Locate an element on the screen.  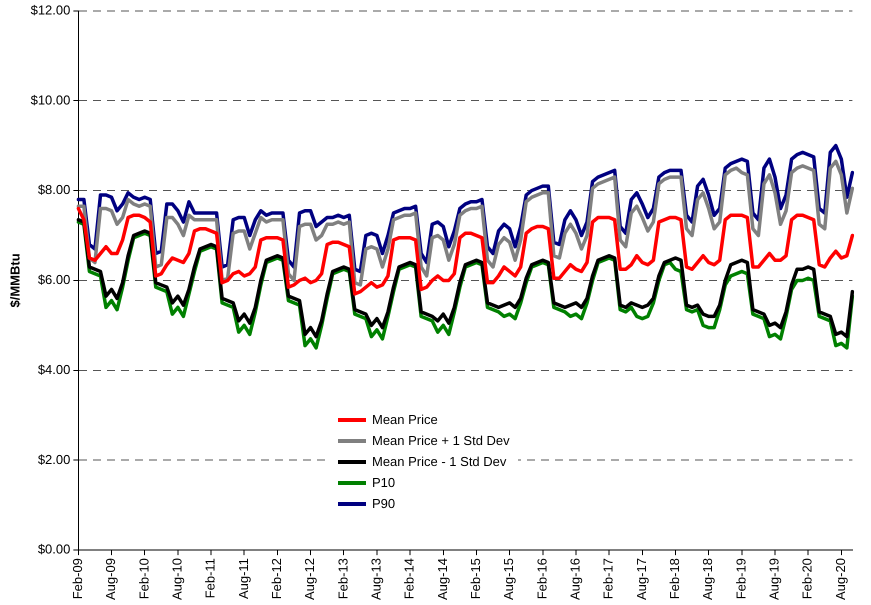
x-tick-label: Feb-20 is located at coordinates (807, 579).